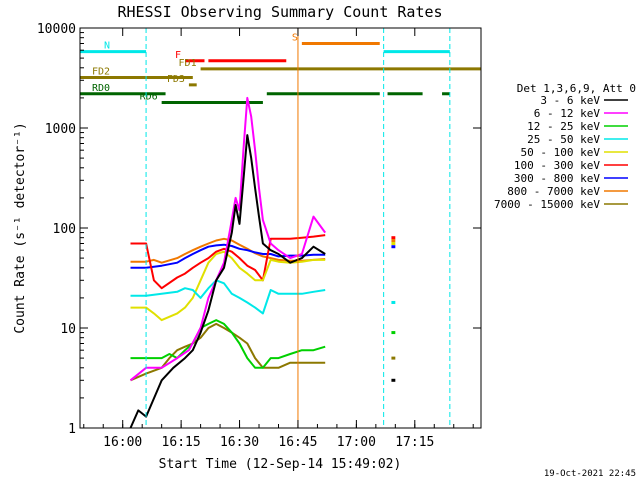  What do you see at coordinates (101, 88) in the screenshot?
I see `flag-rd0-label: RD0` at bounding box center [101, 88].